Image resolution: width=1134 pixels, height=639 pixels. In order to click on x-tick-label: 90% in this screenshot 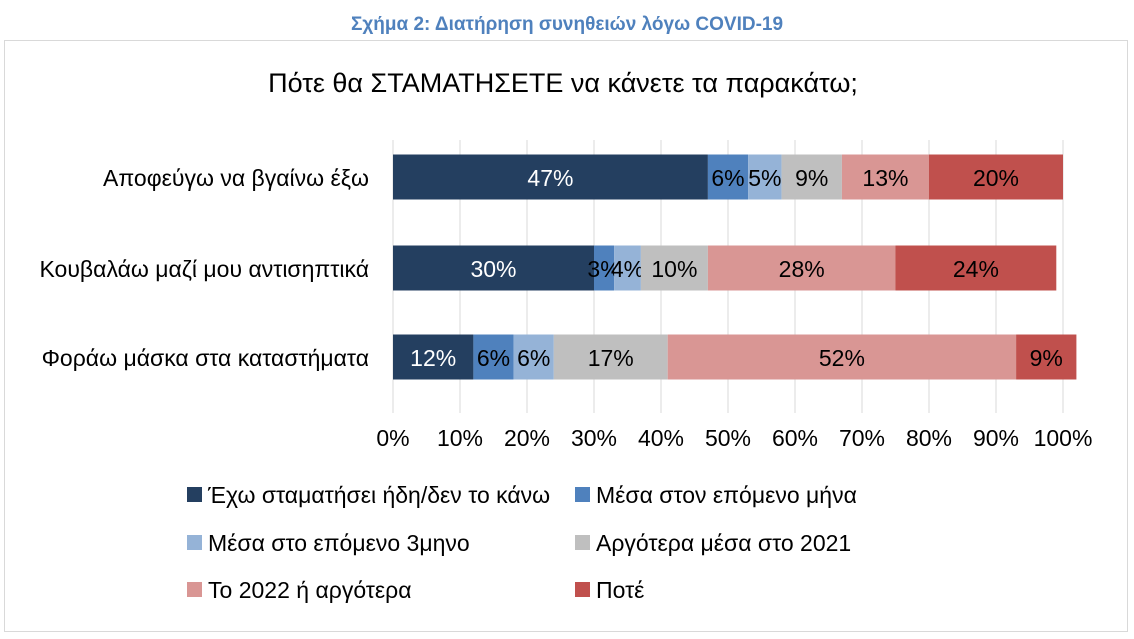, I will do `click(996, 438)`.